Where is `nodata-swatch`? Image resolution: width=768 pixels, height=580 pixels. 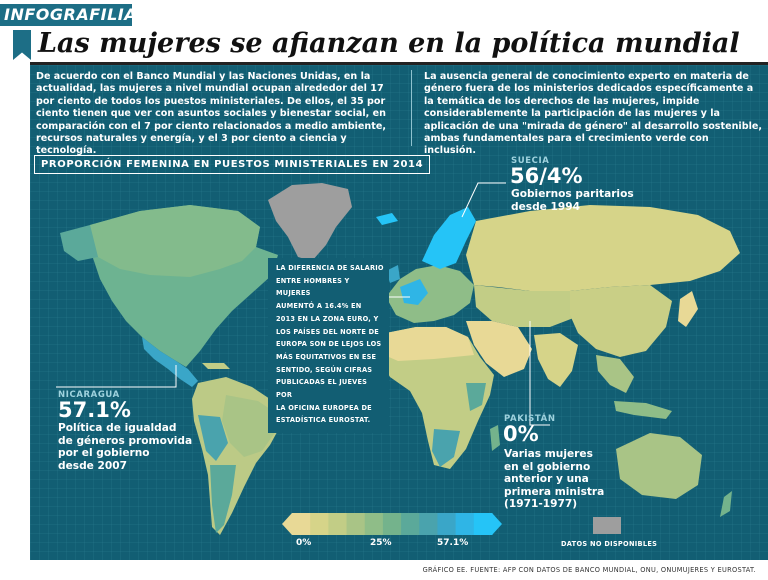
nodata-swatch is located at coordinates (607, 525).